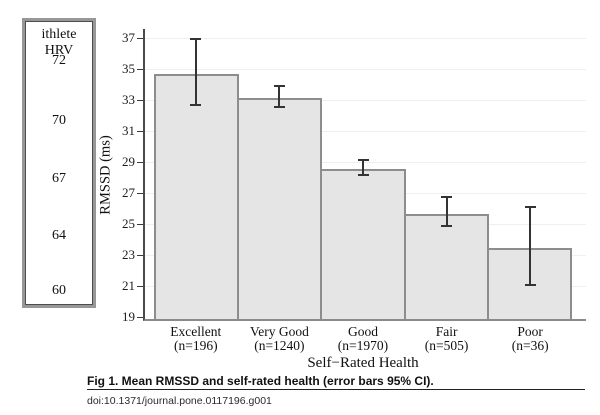  I want to click on ithlete-hrv-value: 60, so click(59, 290).